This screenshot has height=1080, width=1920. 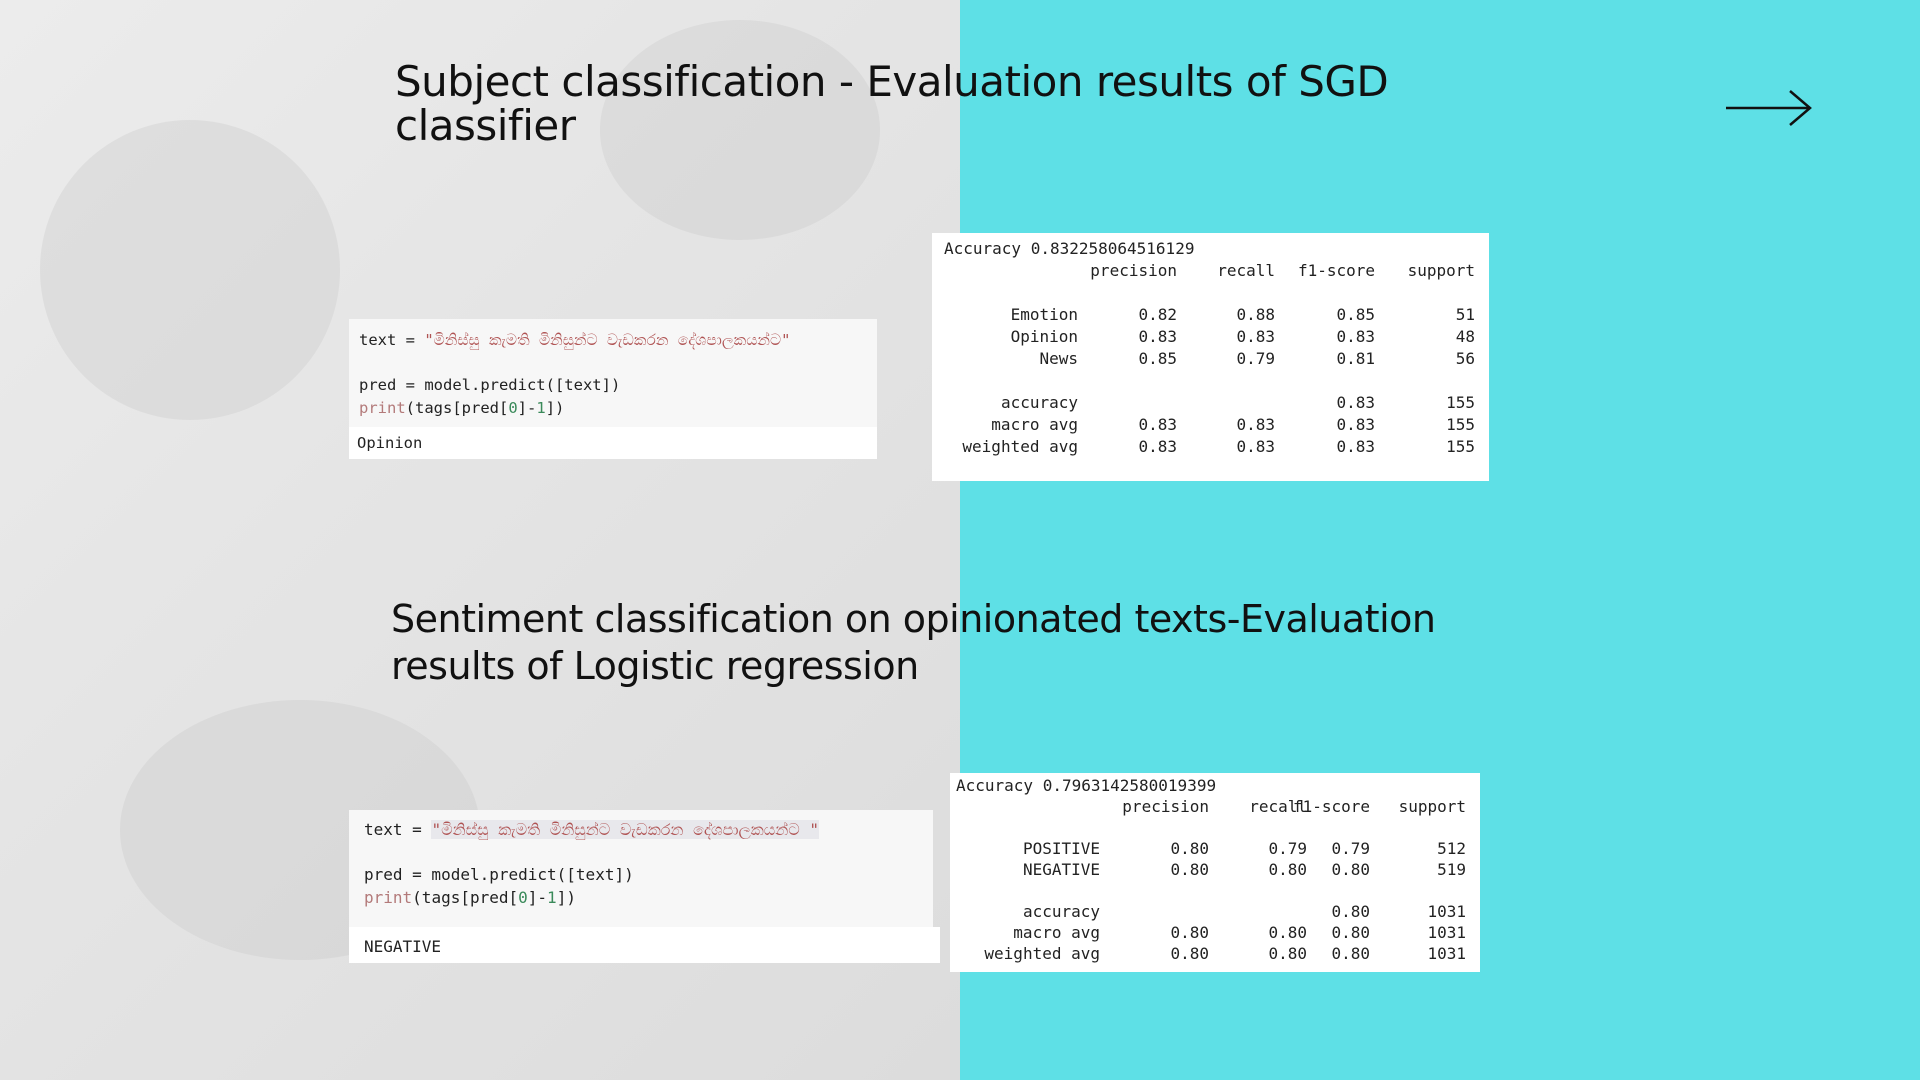 What do you see at coordinates (1061, 869) in the screenshot?
I see `row-label: NEGATIVE` at bounding box center [1061, 869].